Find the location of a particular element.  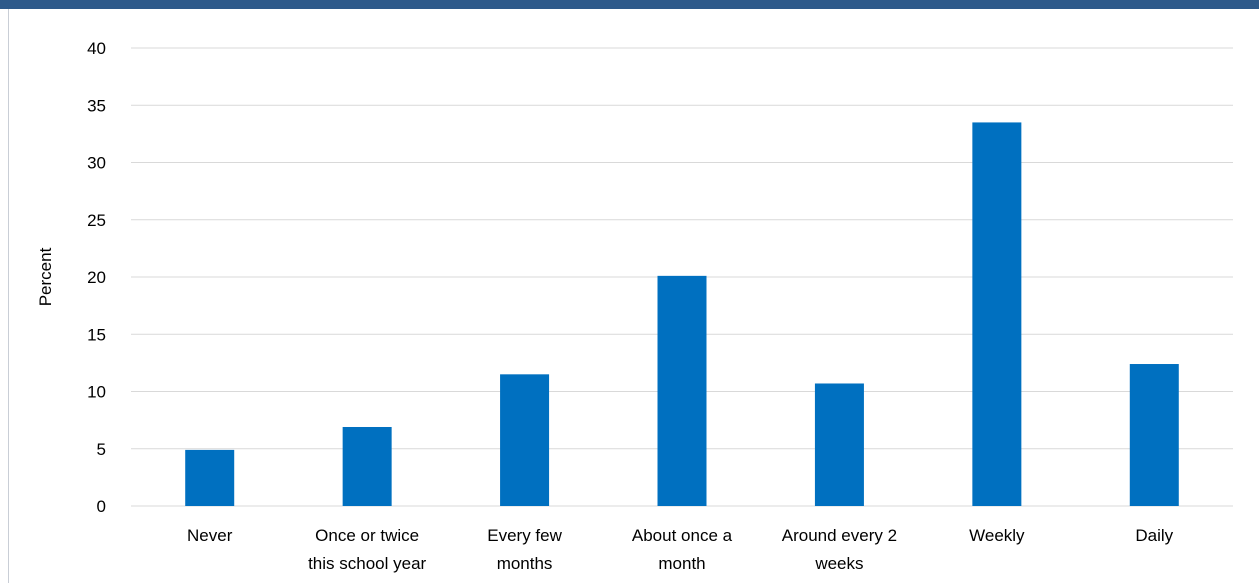

y-axis-label: Percent is located at coordinates (45, 276).